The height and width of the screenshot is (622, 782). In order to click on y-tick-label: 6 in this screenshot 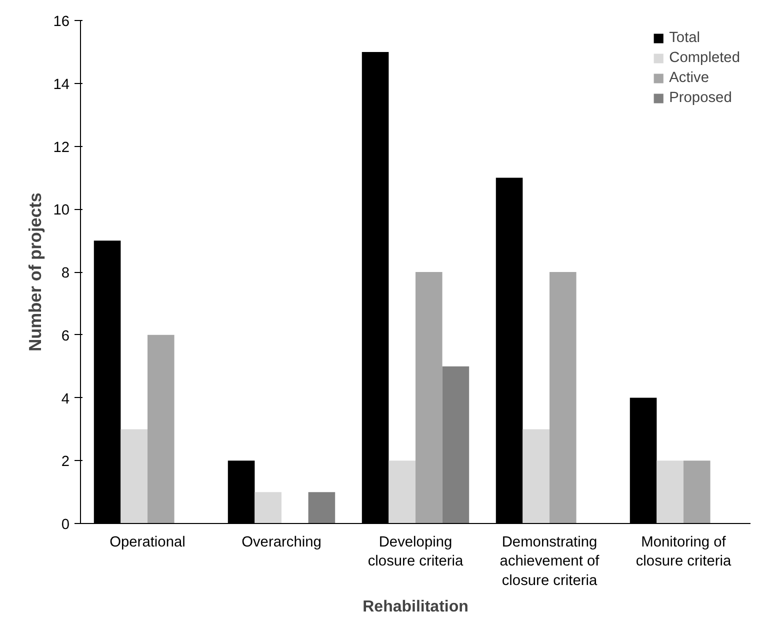, I will do `click(65, 336)`.